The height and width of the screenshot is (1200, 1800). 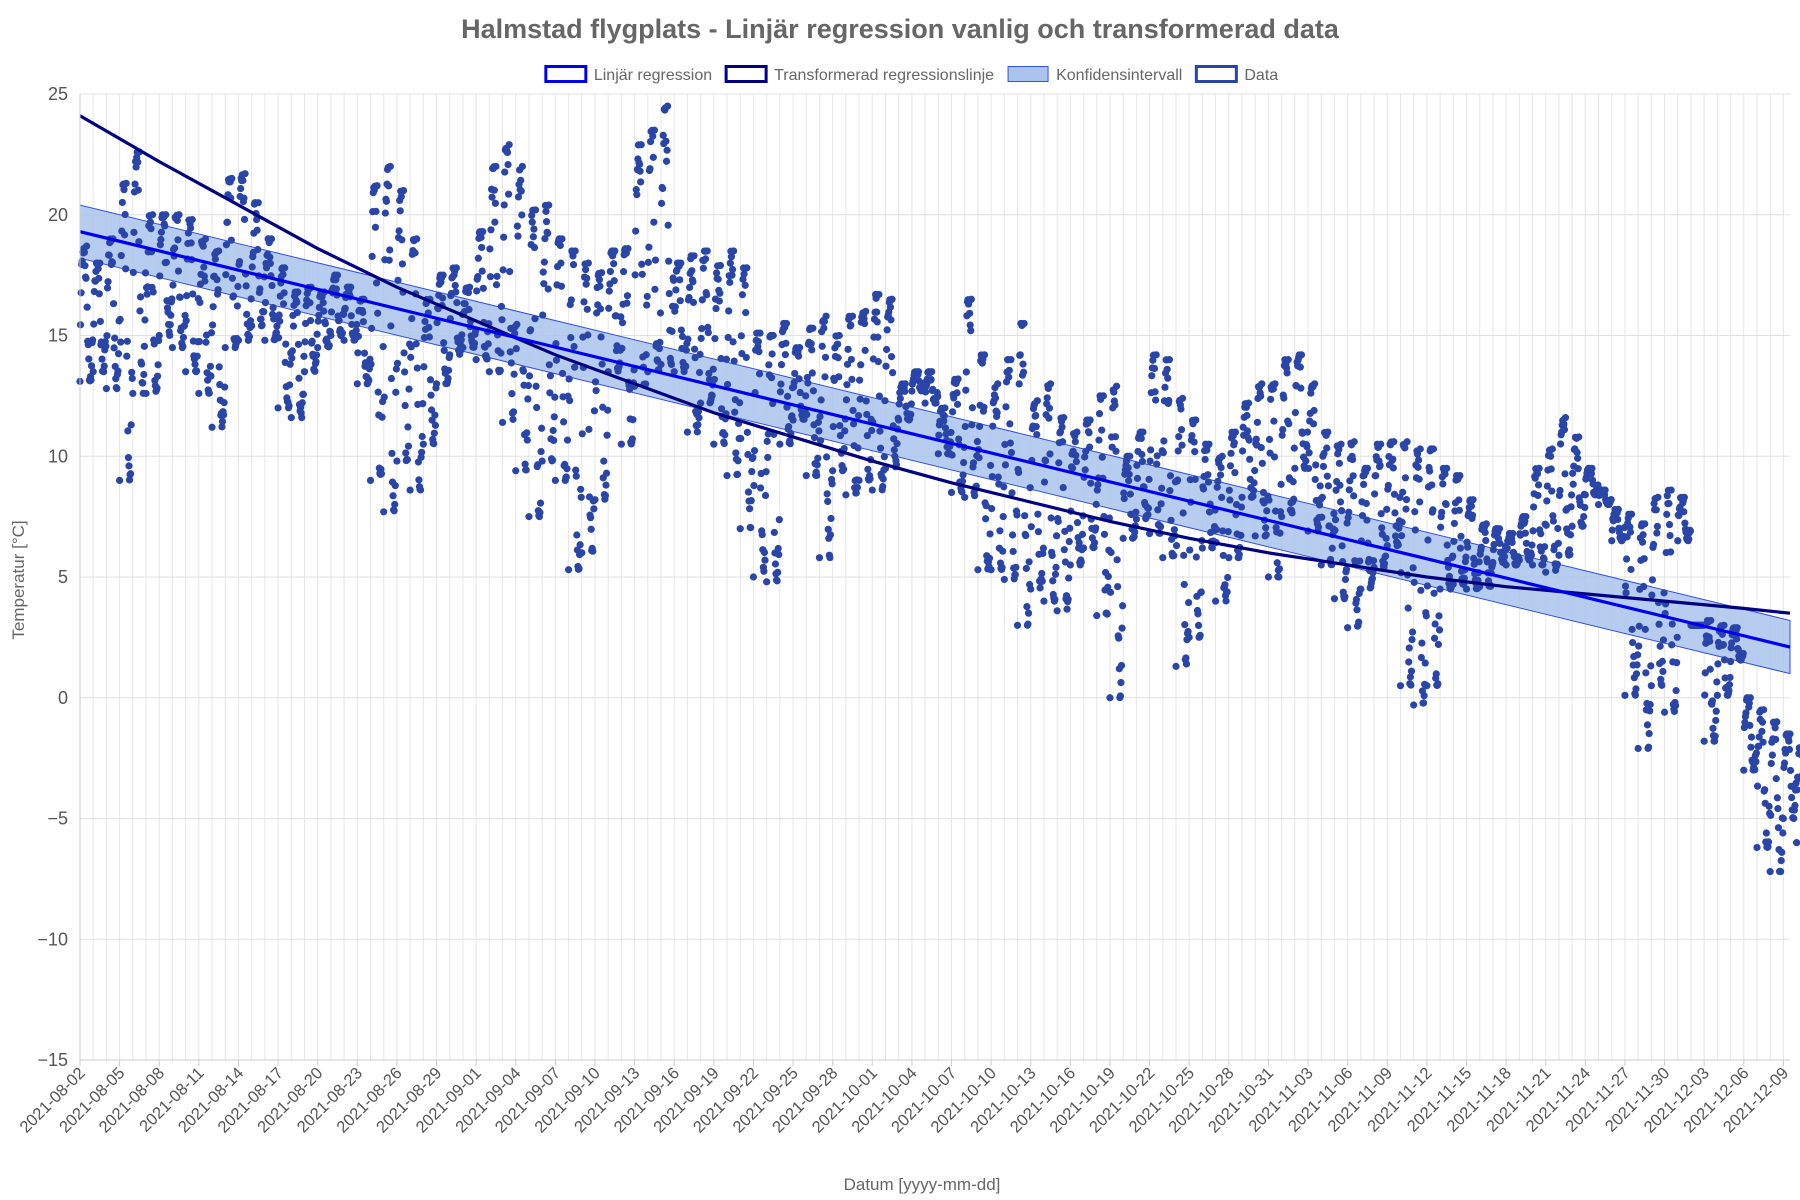 What do you see at coordinates (1261, 75) in the screenshot?
I see `legend-label: Data` at bounding box center [1261, 75].